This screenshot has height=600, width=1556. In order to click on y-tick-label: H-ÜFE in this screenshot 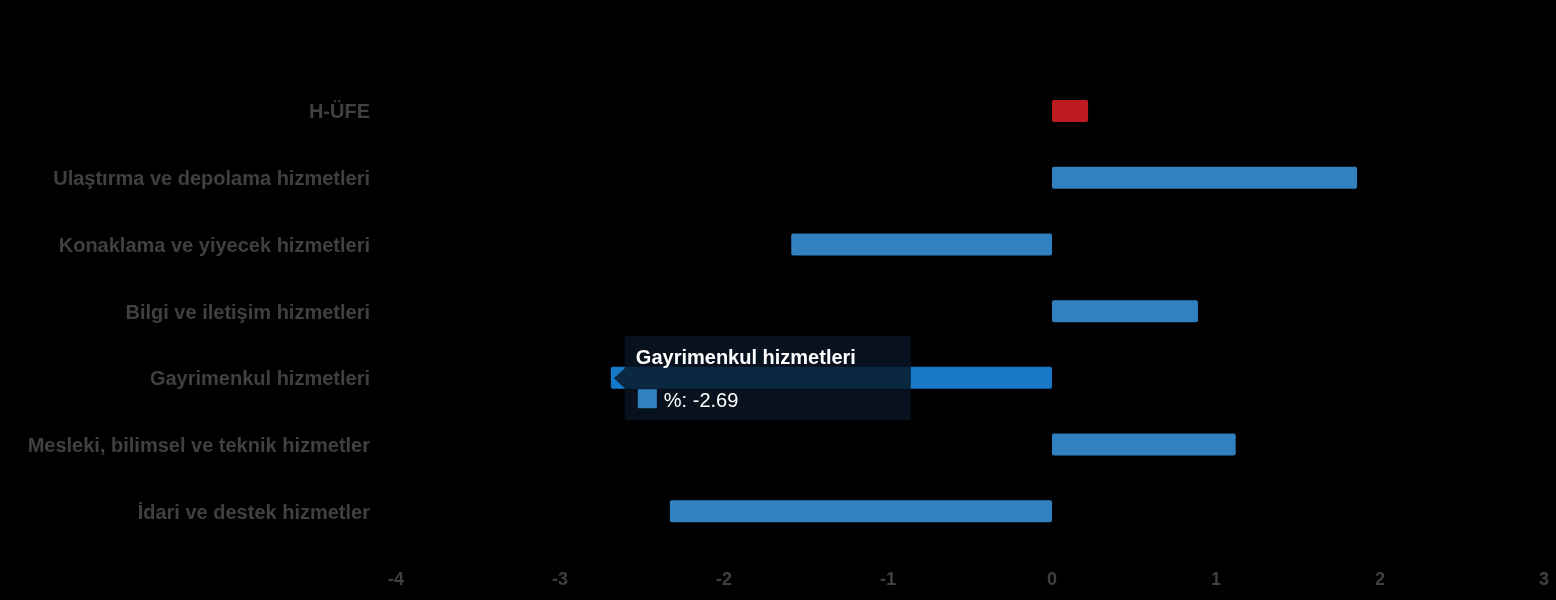, I will do `click(339, 111)`.